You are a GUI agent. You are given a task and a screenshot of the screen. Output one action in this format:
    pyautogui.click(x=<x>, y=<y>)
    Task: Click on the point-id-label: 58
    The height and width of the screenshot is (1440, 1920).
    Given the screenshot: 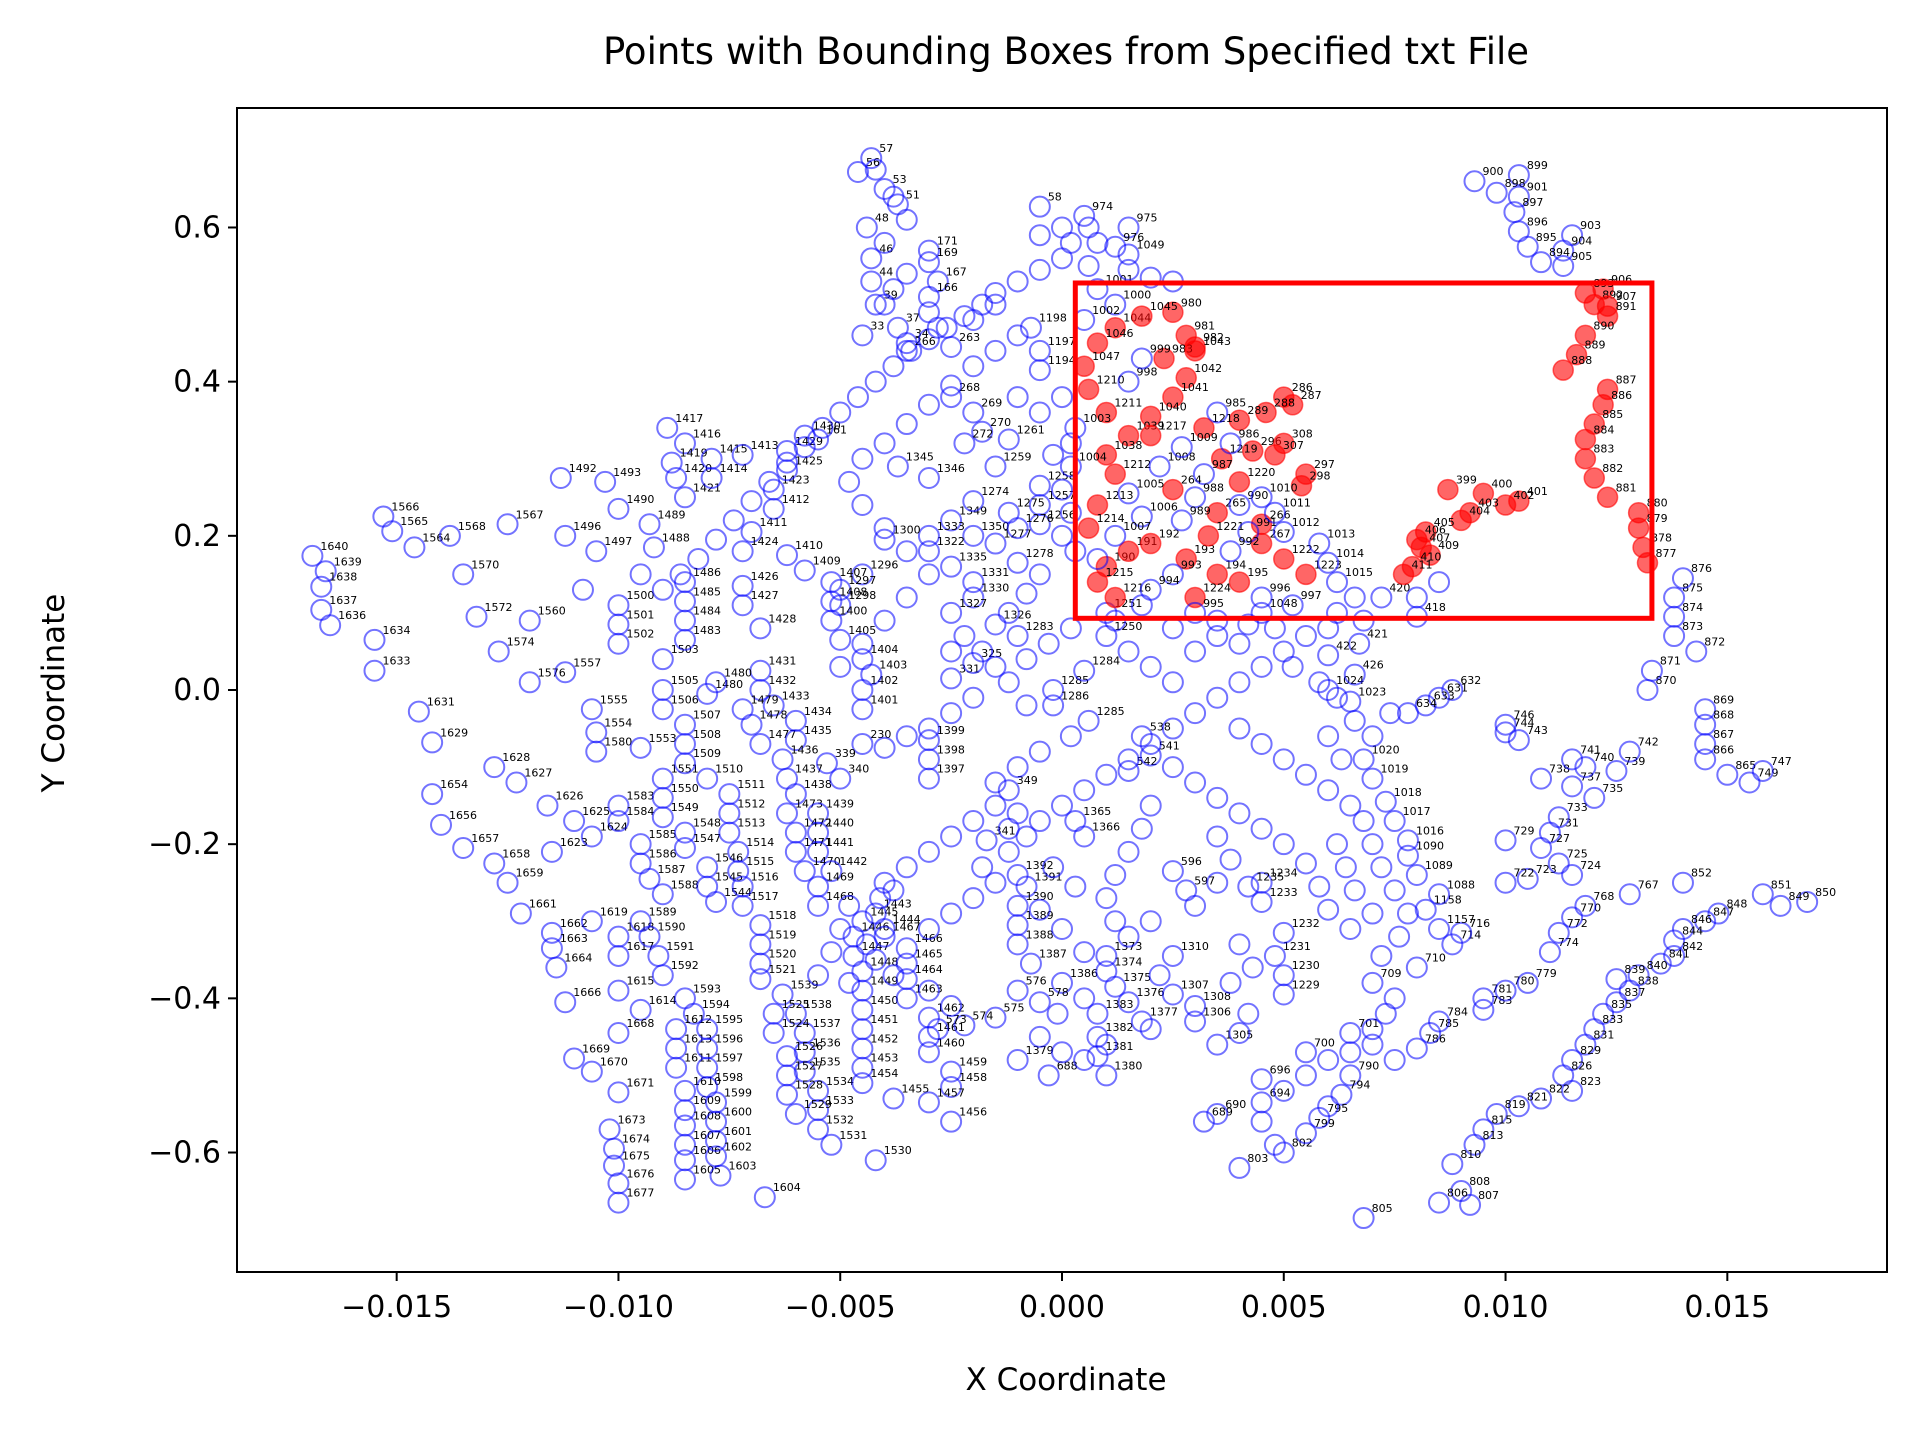 What is the action you would take?
    pyautogui.click(x=1055, y=197)
    